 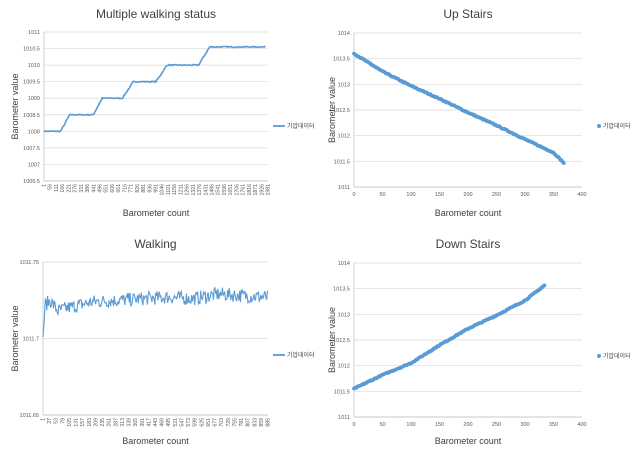 I want to click on y-tick-label: 1011.7, so click(x=31, y=340).